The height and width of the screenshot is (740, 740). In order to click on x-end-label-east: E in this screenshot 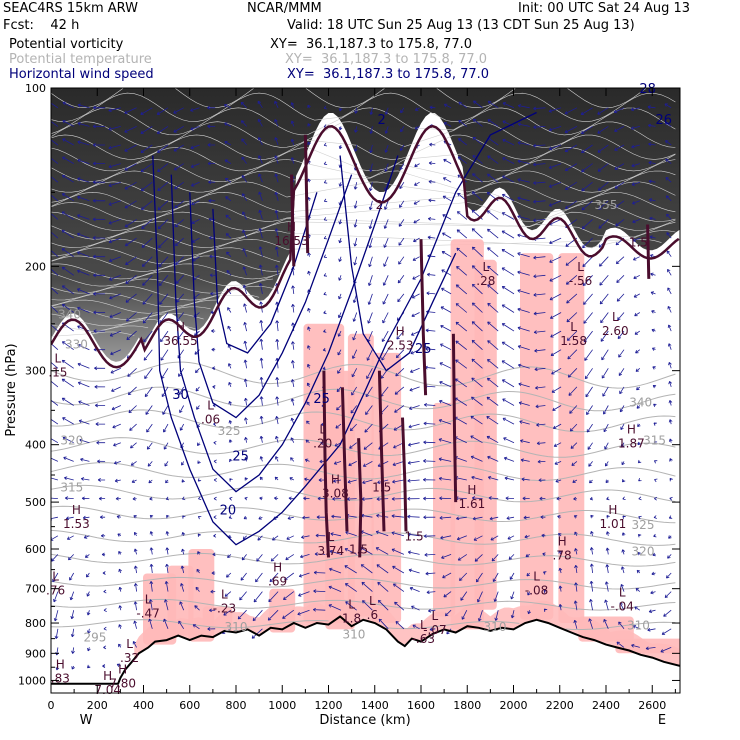, I will do `click(662, 720)`.